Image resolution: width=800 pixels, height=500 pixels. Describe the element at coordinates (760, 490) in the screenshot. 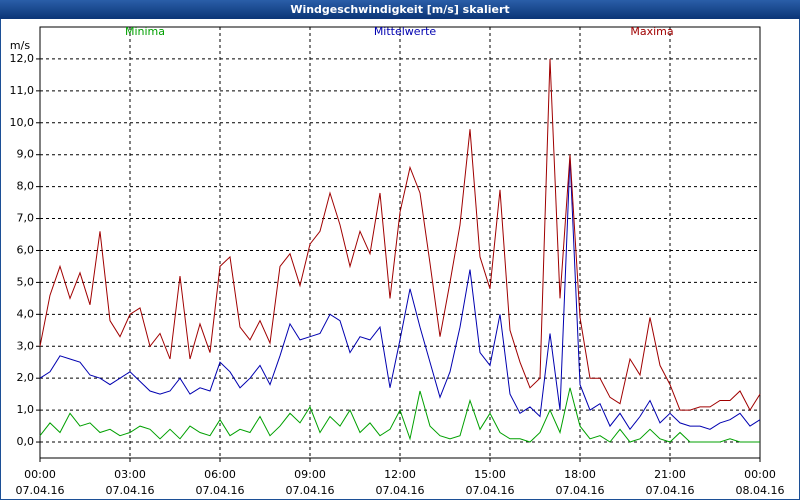

I see `x-tick-date: 08.04.16` at that location.